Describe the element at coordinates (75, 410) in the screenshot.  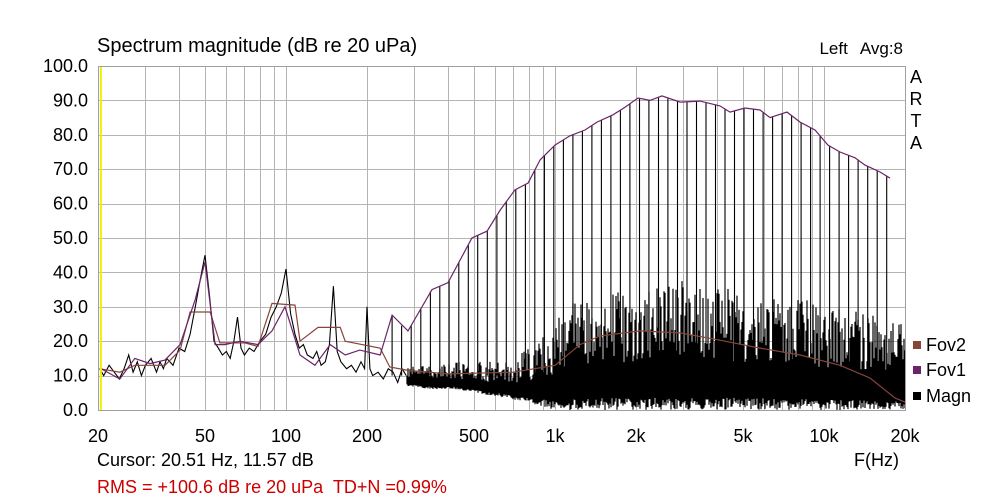
I see `y-tick-label: 0.0` at that location.